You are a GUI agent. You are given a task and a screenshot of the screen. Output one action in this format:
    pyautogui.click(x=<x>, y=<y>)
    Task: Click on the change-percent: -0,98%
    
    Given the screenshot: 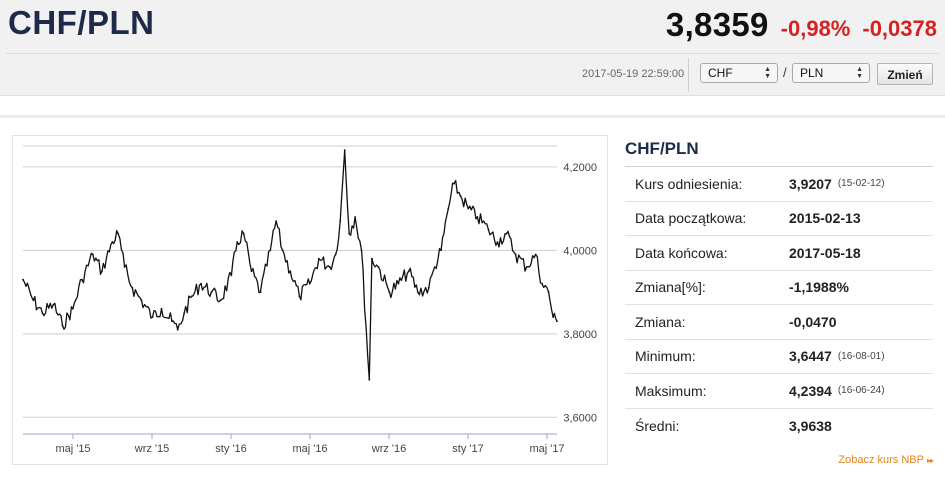 What is the action you would take?
    pyautogui.click(x=815, y=28)
    